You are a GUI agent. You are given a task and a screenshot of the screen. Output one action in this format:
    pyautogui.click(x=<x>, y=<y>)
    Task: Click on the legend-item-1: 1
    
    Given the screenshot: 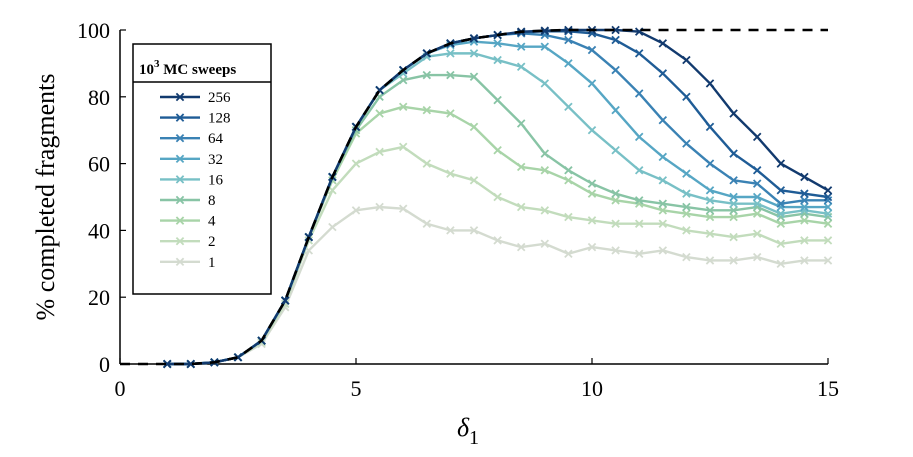 What is the action you would take?
    pyautogui.click(x=188, y=263)
    